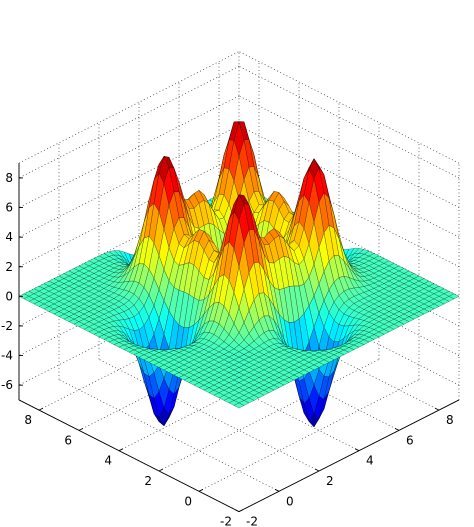  I want to click on y-tick-label: 8, so click(28, 420).